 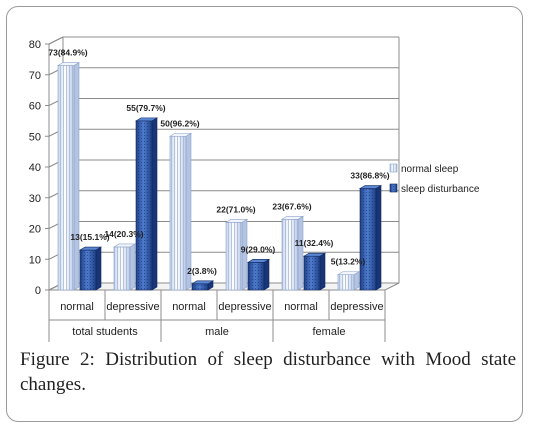 What do you see at coordinates (440, 189) in the screenshot?
I see `legend-label: sleep disturbance` at bounding box center [440, 189].